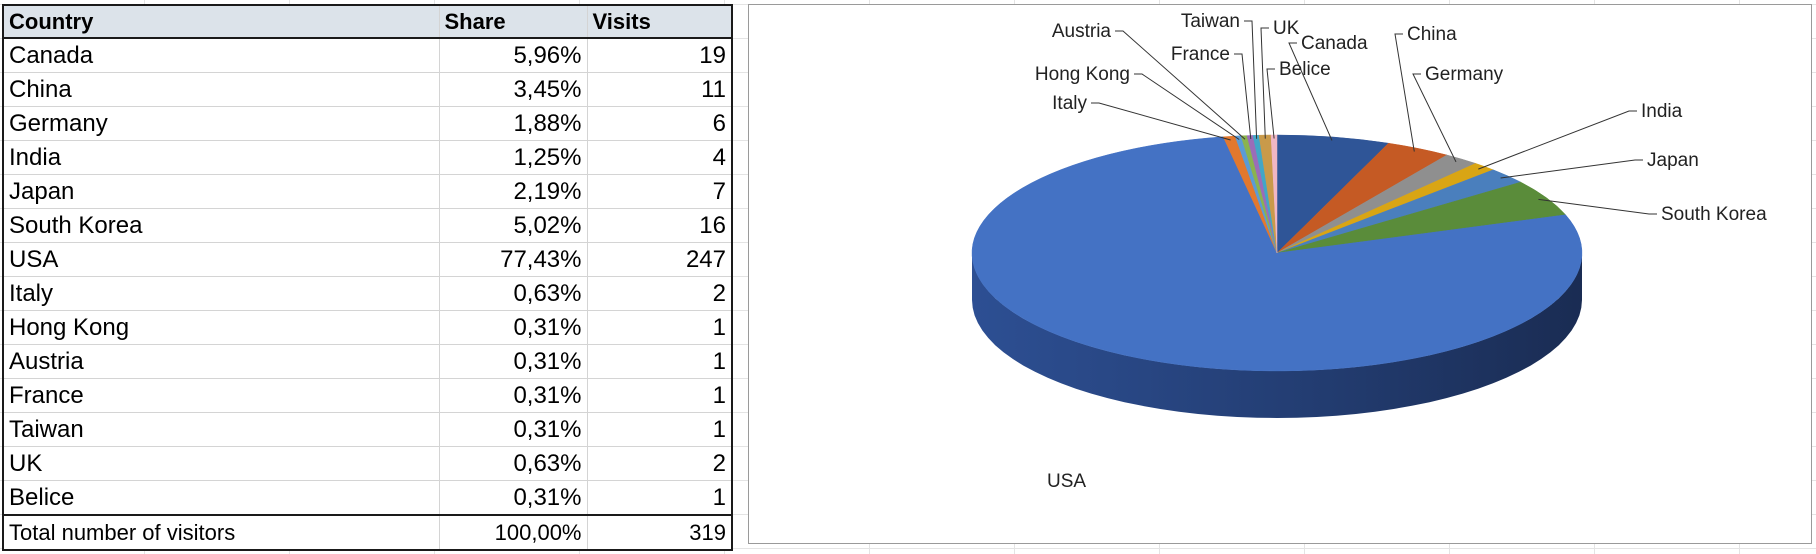 This screenshot has height=554, width=1816. Describe the element at coordinates (221, 532) in the screenshot. I see `total-label: Total number of visitors` at that location.